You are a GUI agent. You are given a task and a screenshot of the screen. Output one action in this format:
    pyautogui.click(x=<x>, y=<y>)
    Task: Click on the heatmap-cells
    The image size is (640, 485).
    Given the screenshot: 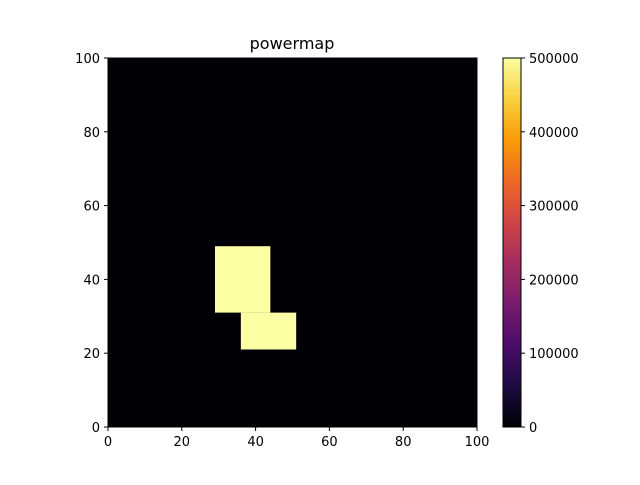 What is the action you would take?
    pyautogui.click(x=256, y=298)
    